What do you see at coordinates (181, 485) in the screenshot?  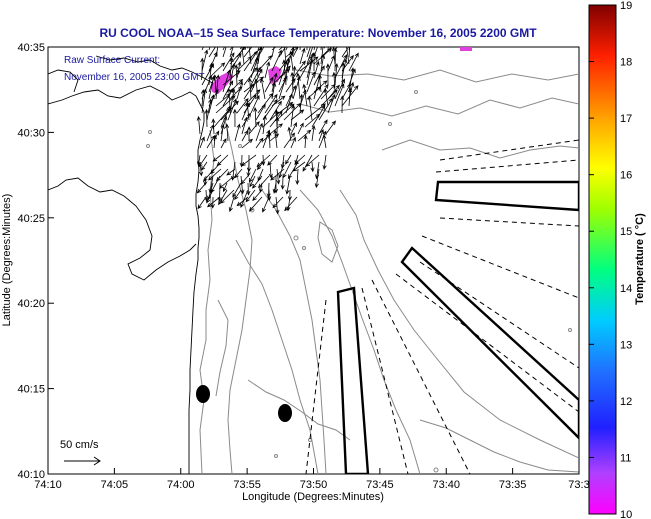 I see `x-tick-label: 74:00` at bounding box center [181, 485].